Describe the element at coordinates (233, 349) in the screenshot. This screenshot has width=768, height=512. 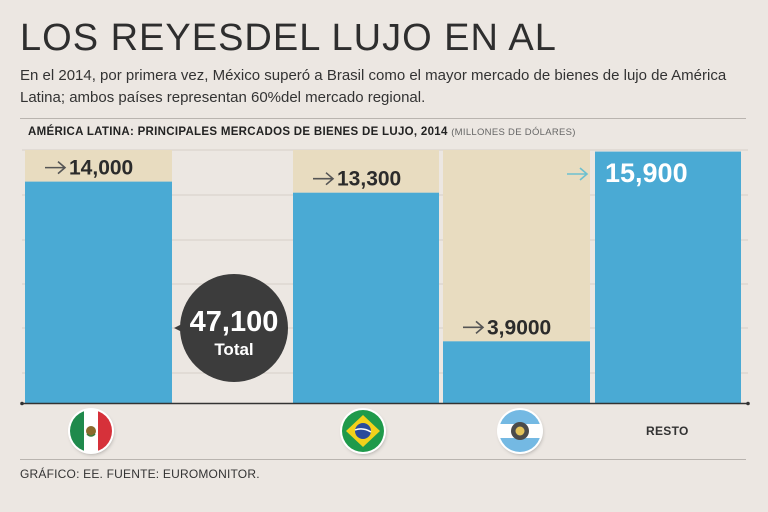
I see `total-label: Total` at that location.